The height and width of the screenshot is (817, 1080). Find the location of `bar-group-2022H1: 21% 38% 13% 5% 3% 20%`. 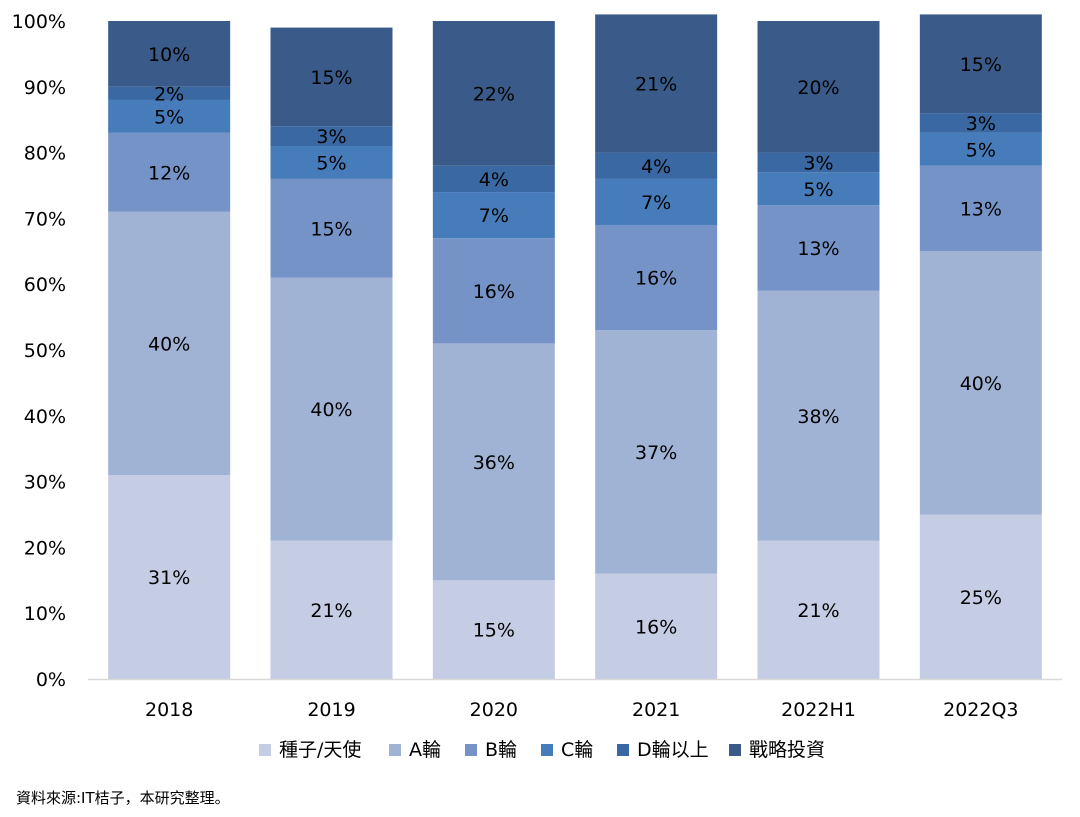

bar-group-2022H1: 21% 38% 13% 5% 3% 20% is located at coordinates (818, 350).